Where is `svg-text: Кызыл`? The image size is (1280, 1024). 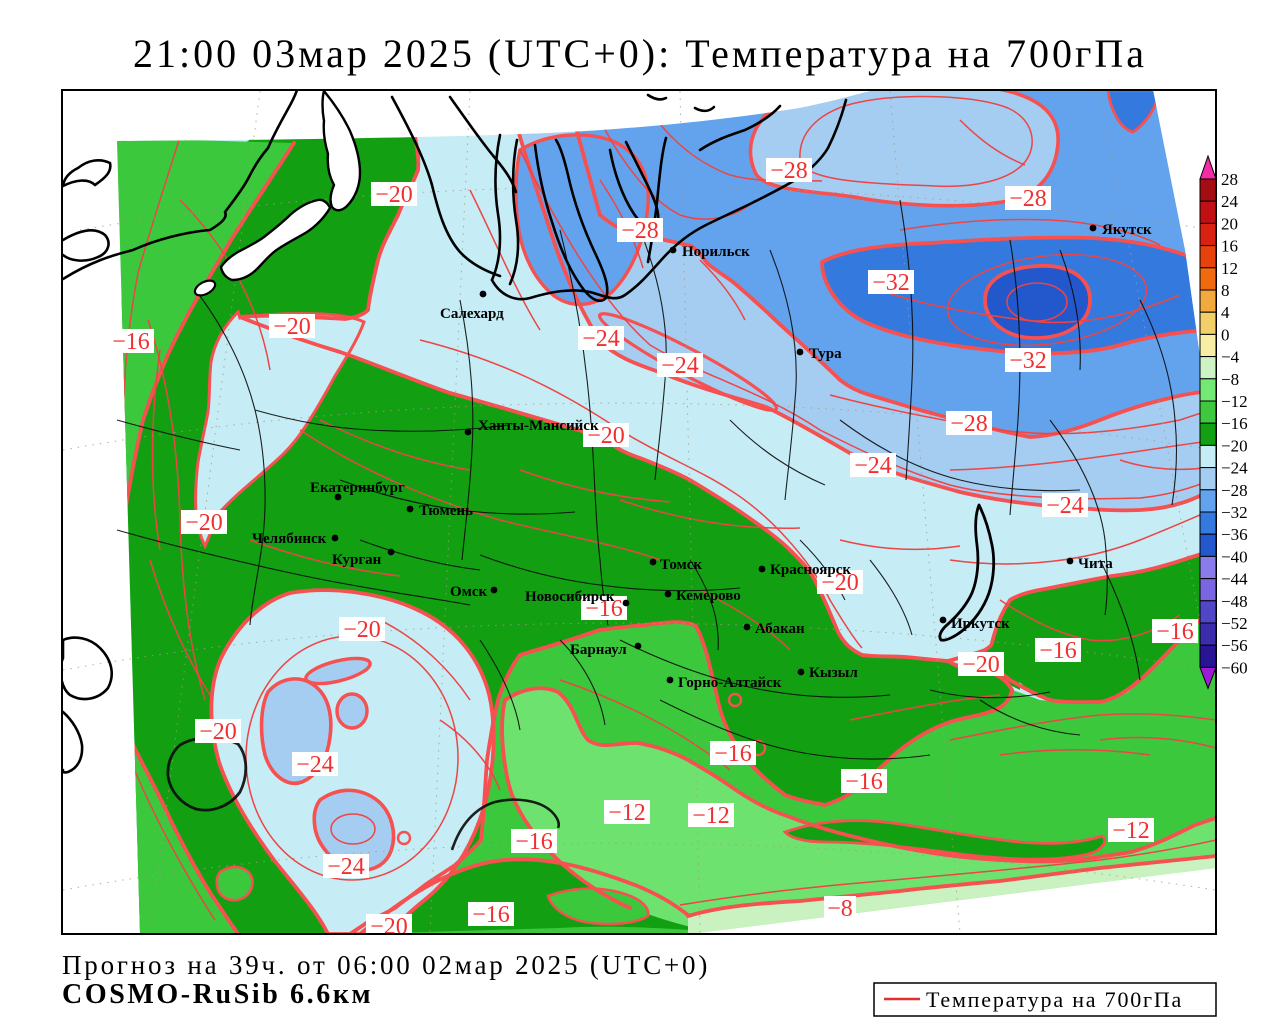
svg-text: Кызыл is located at coordinates (833, 673).